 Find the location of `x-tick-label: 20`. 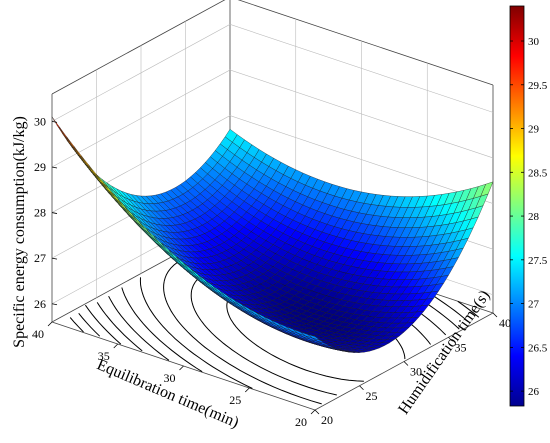

x-tick-label: 20 is located at coordinates (301, 422).